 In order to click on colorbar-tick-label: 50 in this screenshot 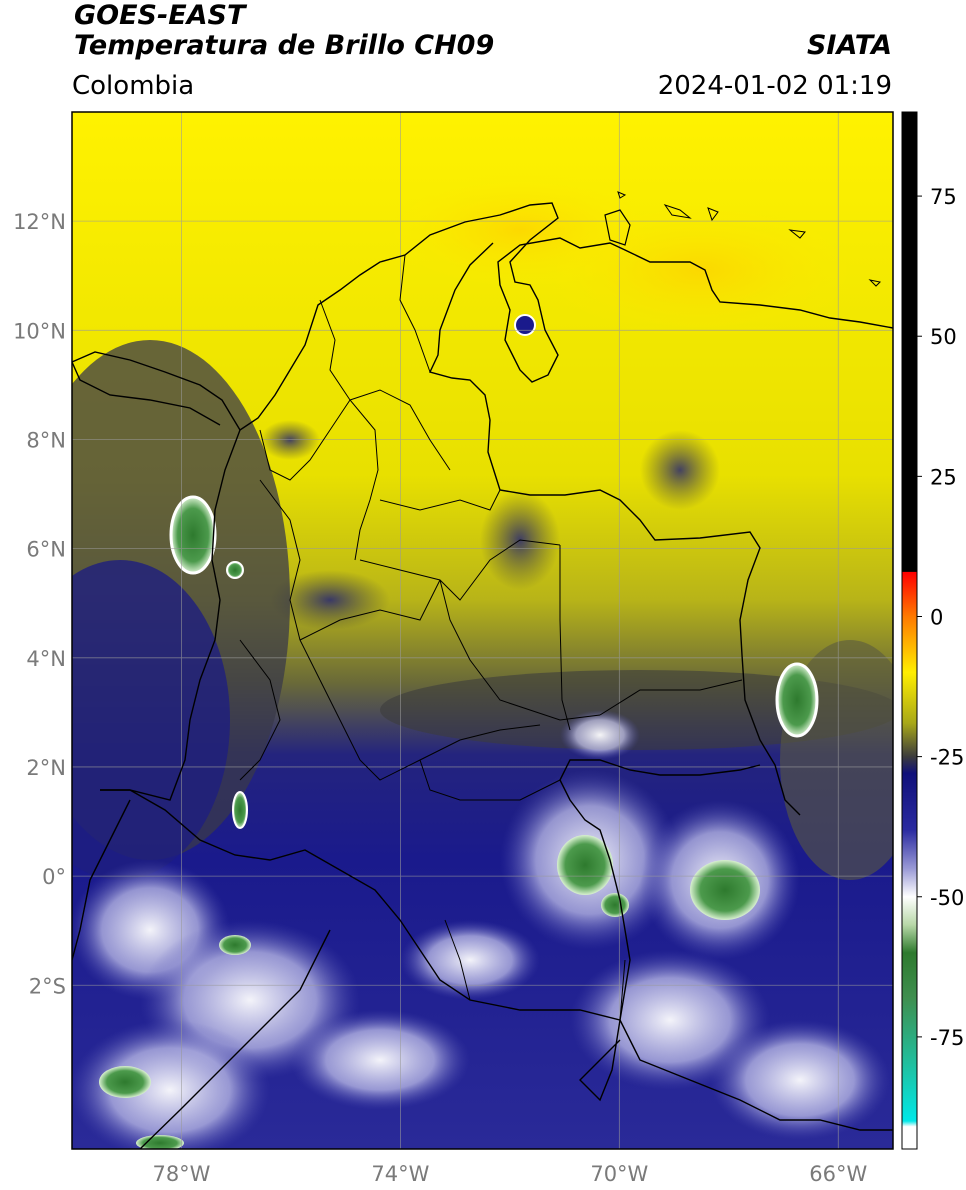, I will do `click(943, 337)`.